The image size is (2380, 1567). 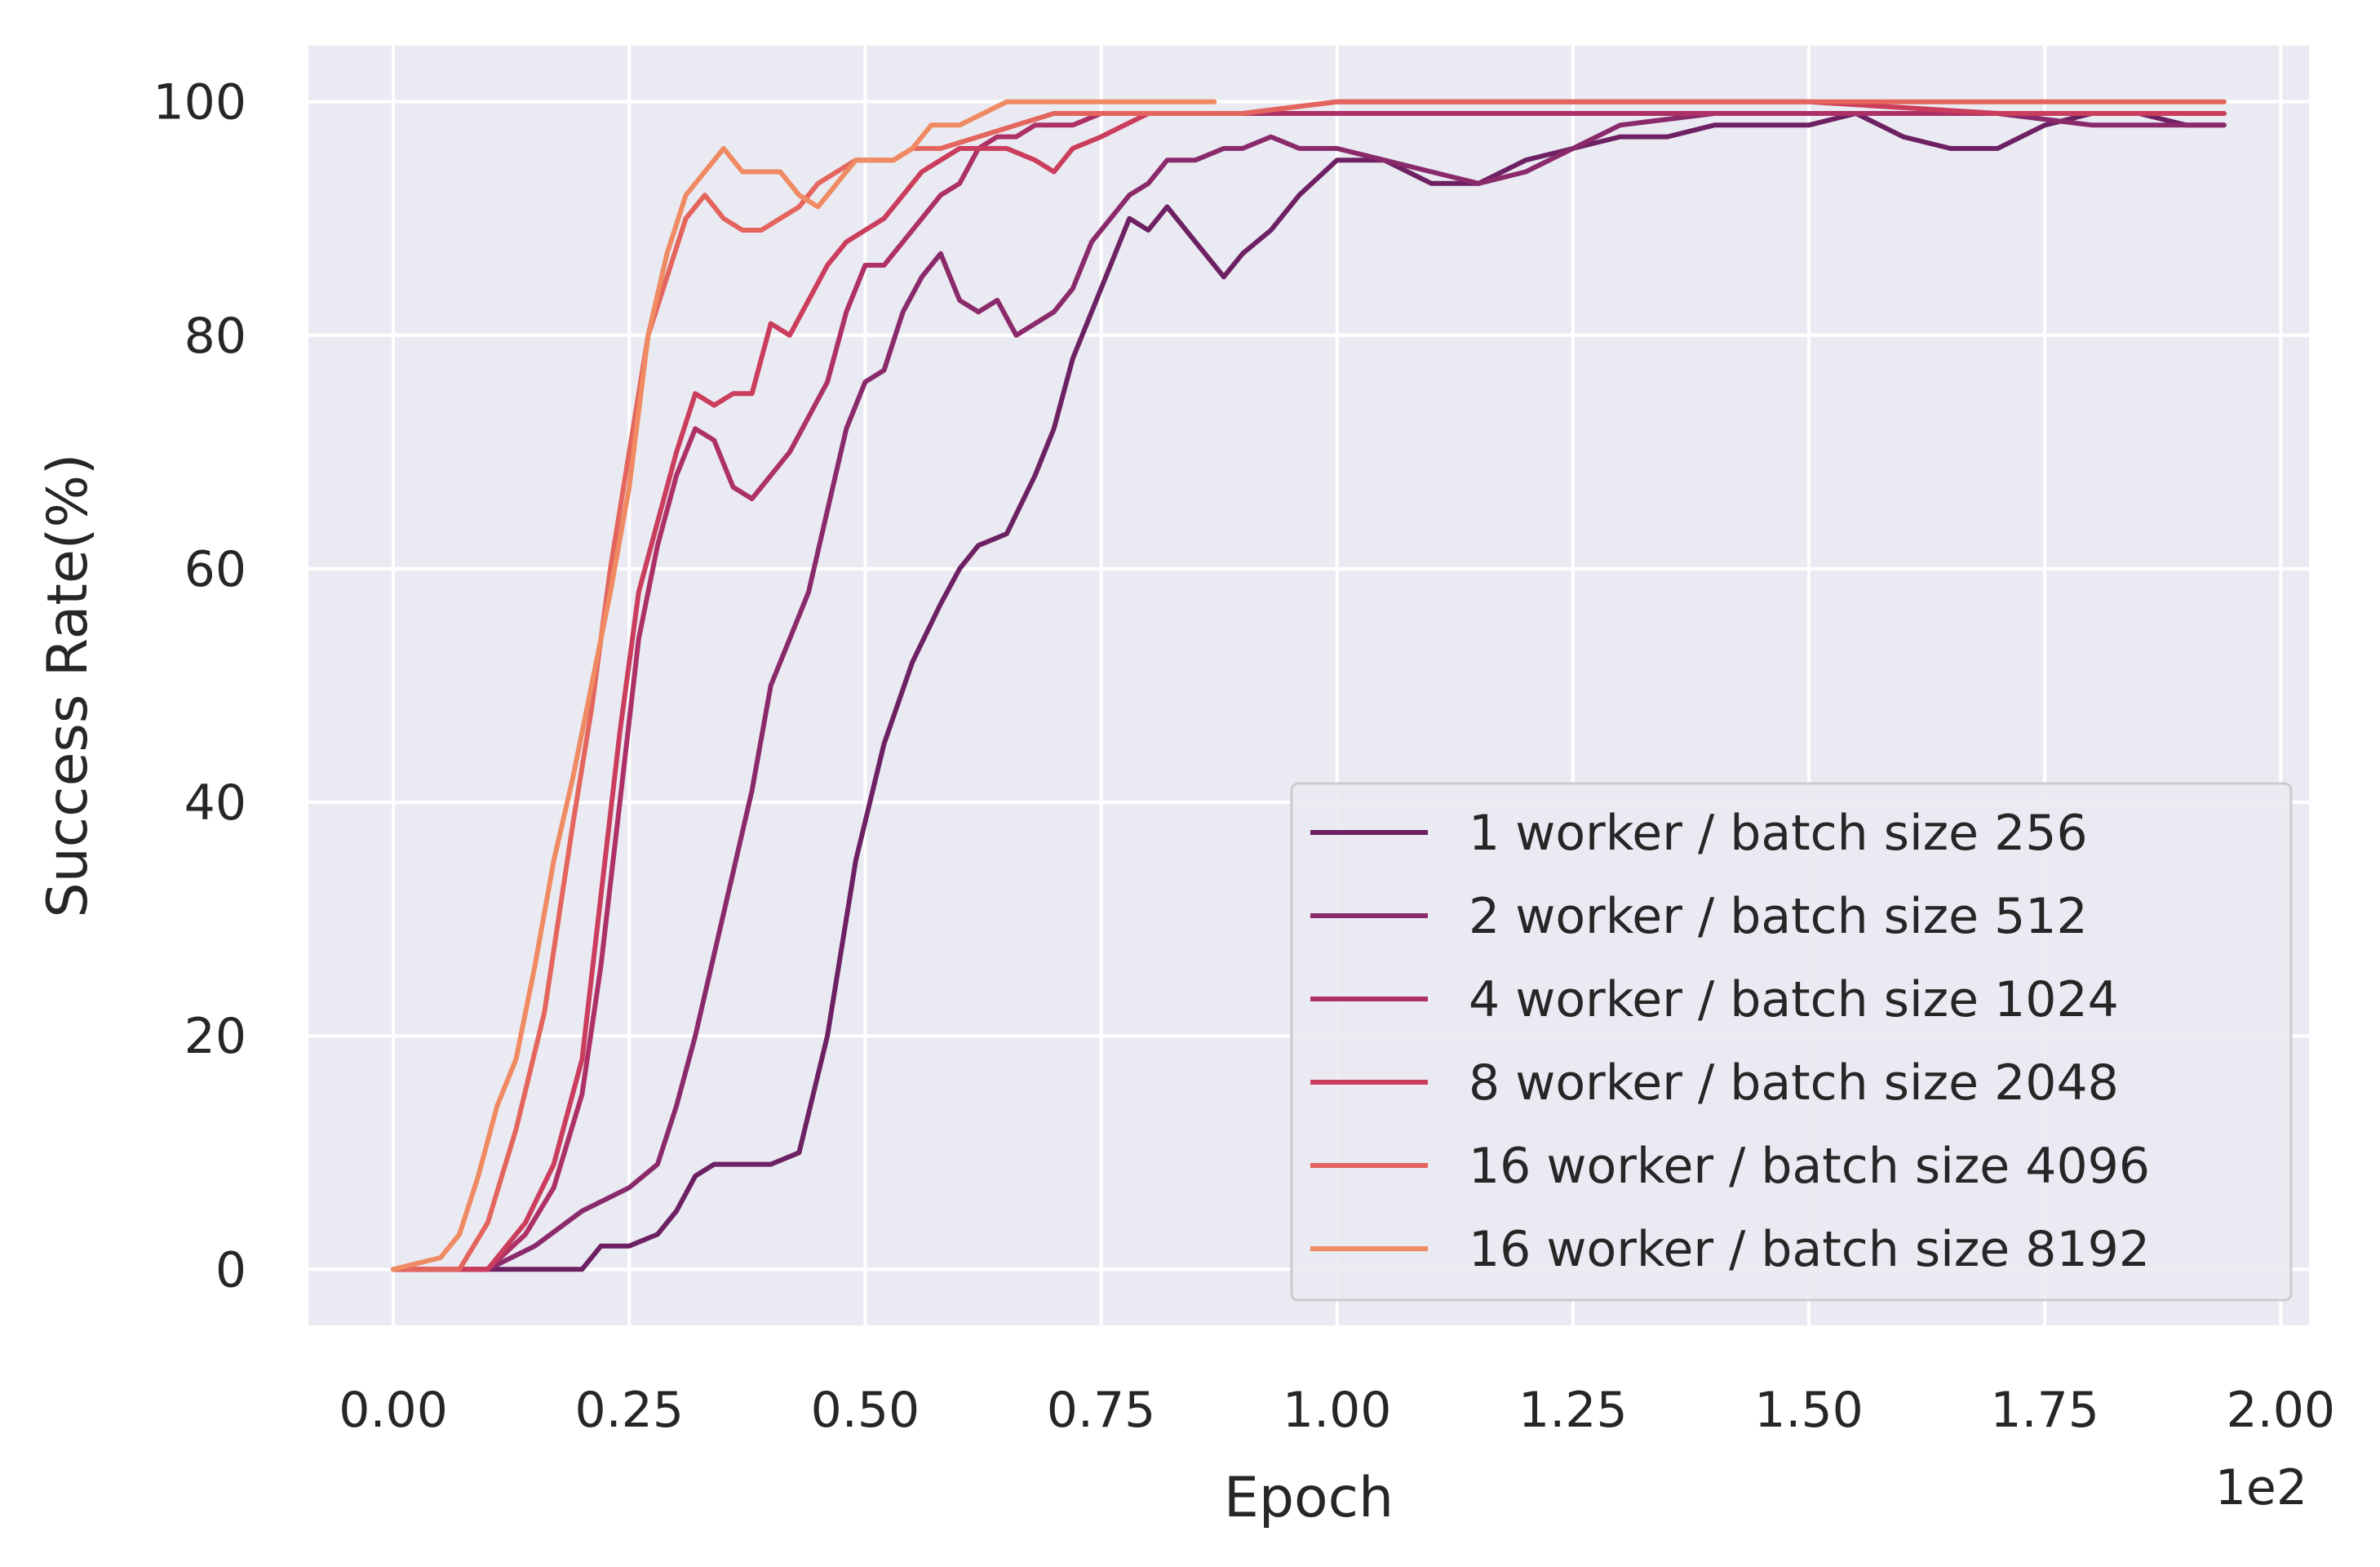 What do you see at coordinates (215, 337) in the screenshot?
I see `y-tick-label: 80` at bounding box center [215, 337].